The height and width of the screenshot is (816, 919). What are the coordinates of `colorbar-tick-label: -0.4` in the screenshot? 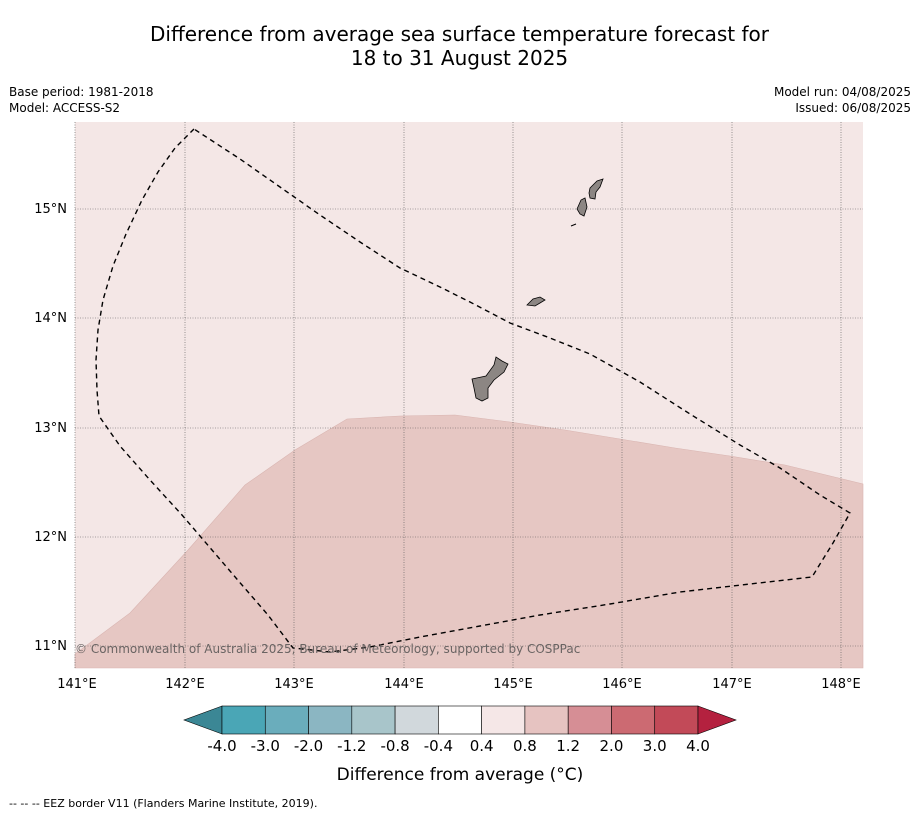 It's located at (438, 746).